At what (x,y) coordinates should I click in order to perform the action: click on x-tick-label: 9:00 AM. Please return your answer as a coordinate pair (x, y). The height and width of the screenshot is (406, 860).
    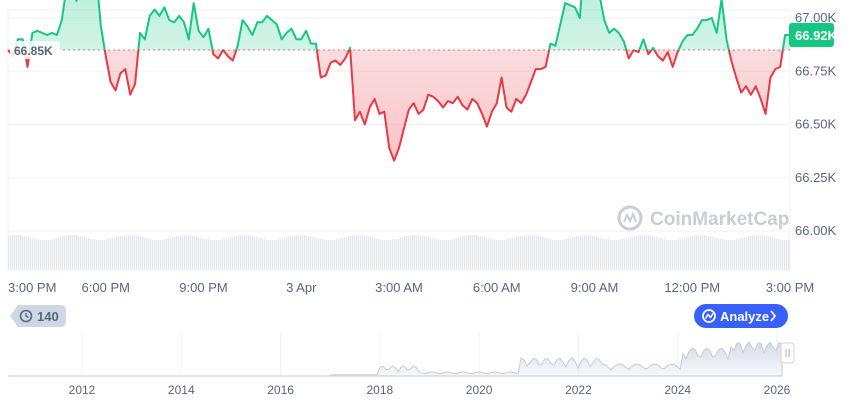
    Looking at the image, I should click on (595, 287).